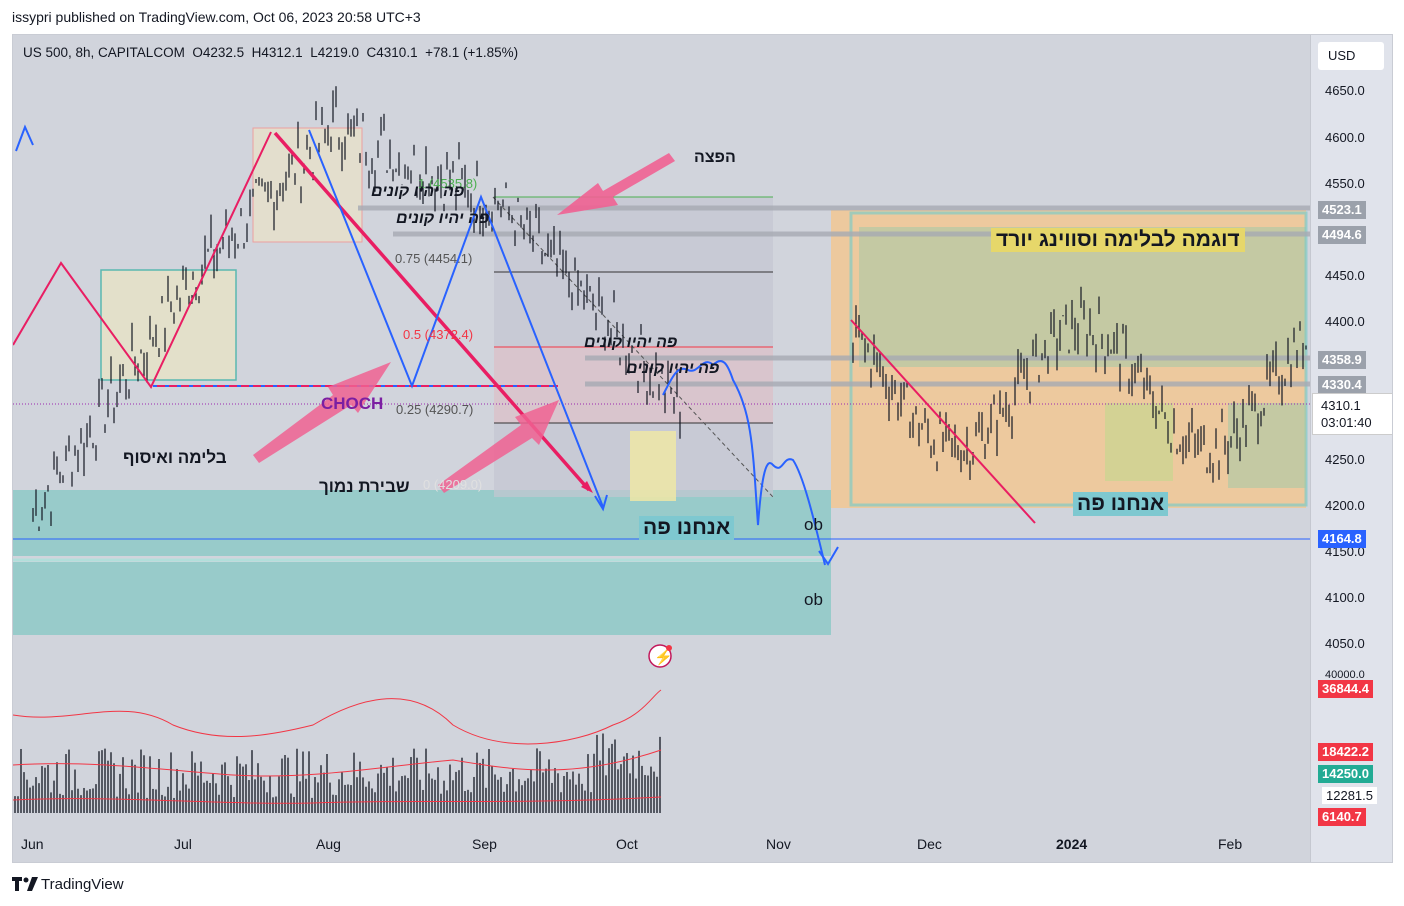 The height and width of the screenshot is (906, 1404). I want to click on annotation-absorption: בלימה ואיסוף, so click(175, 457).